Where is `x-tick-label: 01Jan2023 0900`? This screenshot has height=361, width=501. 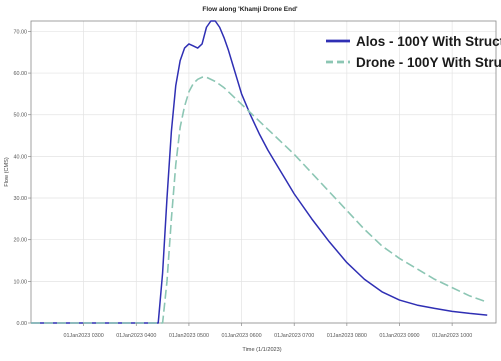
x-tick-label: 01Jan2023 0900 is located at coordinates (399, 336).